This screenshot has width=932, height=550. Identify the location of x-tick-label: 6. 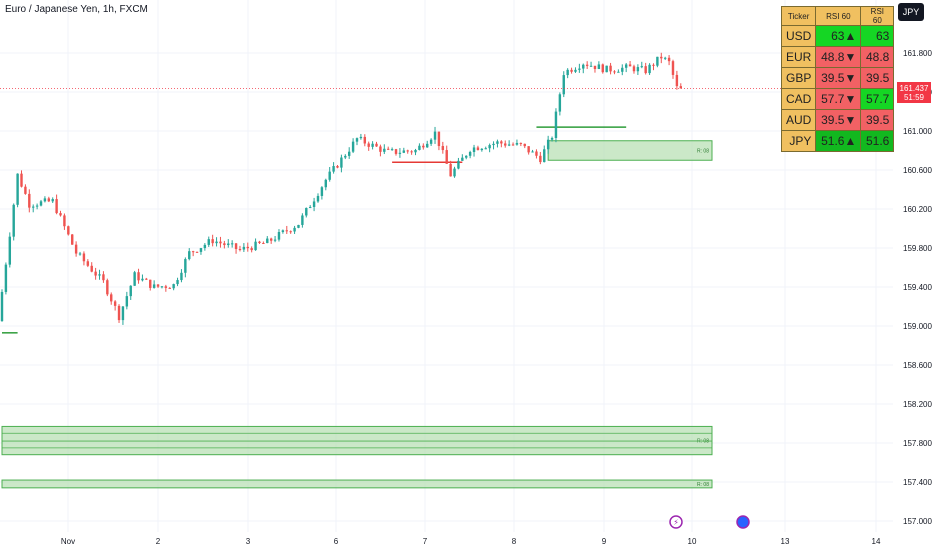
(336, 541).